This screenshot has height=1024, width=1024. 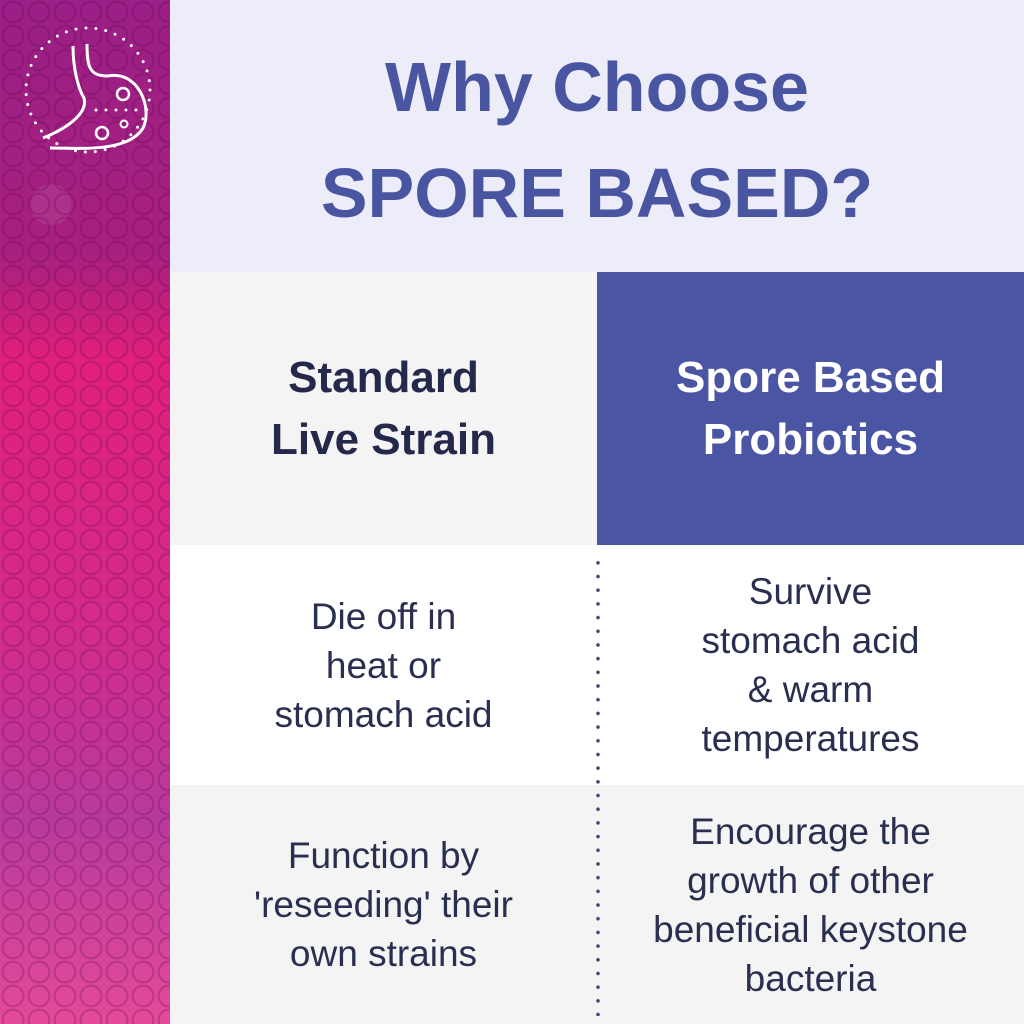 I want to click on cell-line: heat or, so click(x=383, y=665).